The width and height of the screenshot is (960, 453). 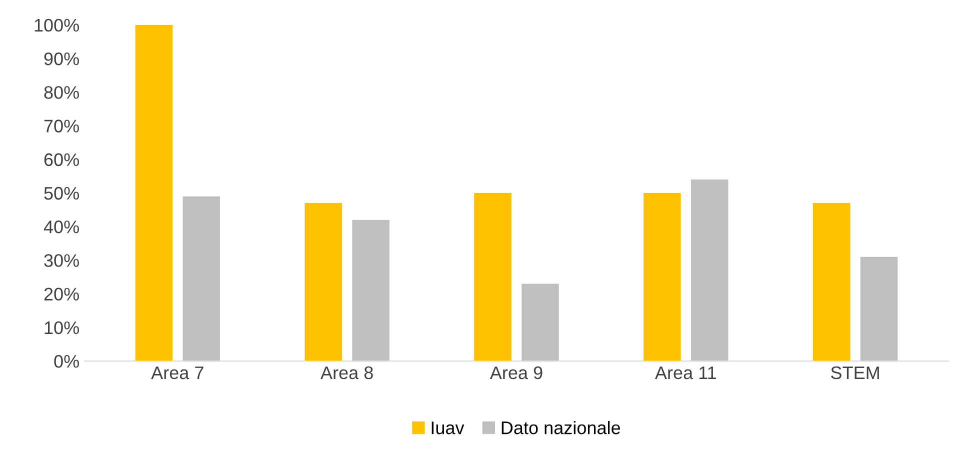 What do you see at coordinates (855, 373) in the screenshot?
I see `x-tick-label: STEM` at bounding box center [855, 373].